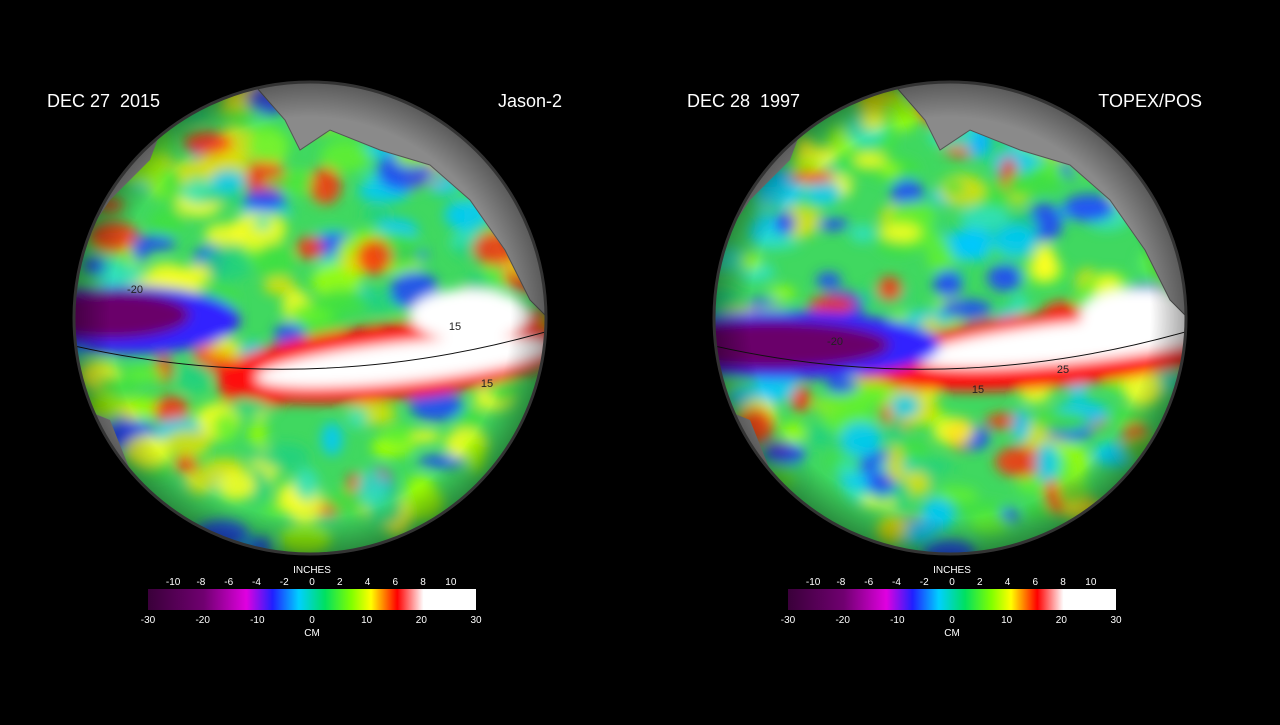 The height and width of the screenshot is (725, 1280). What do you see at coordinates (743, 101) in the screenshot?
I see `date-label: DEC 28 1997` at bounding box center [743, 101].